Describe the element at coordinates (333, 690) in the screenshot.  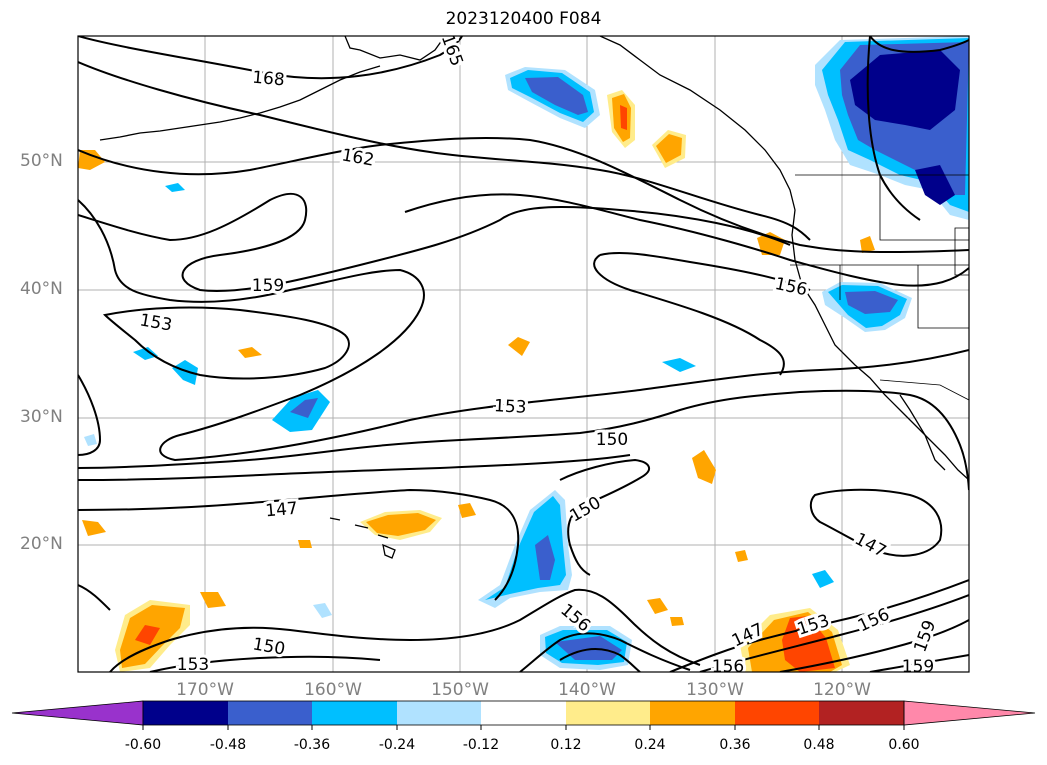
I see `lon-label: 160°W` at that location.